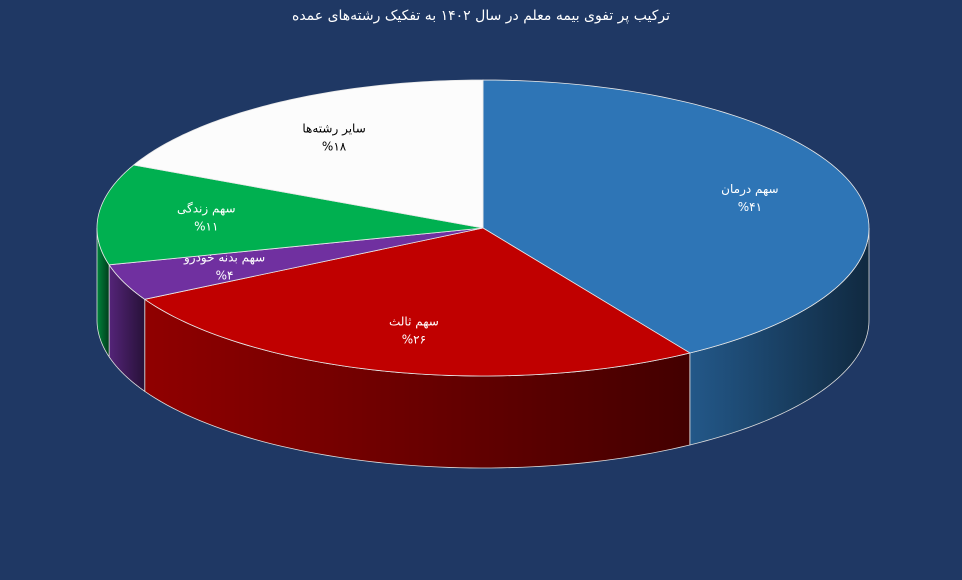 The width and height of the screenshot is (962, 580). I want to click on value-label: %۱۱, so click(206, 226).